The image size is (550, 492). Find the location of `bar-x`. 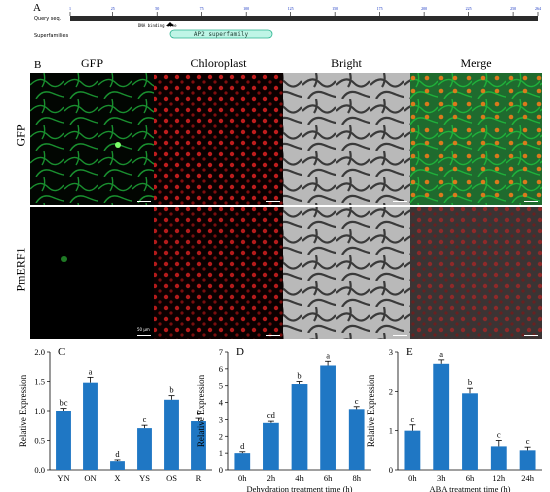

bar-x is located at coordinates (117, 465).